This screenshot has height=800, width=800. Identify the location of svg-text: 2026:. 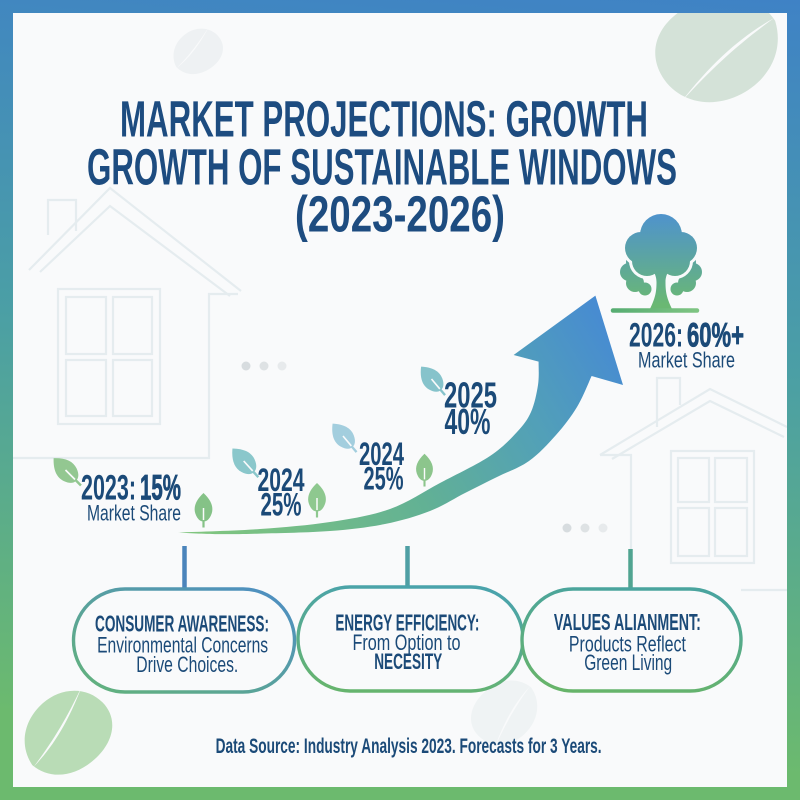
(656, 336).